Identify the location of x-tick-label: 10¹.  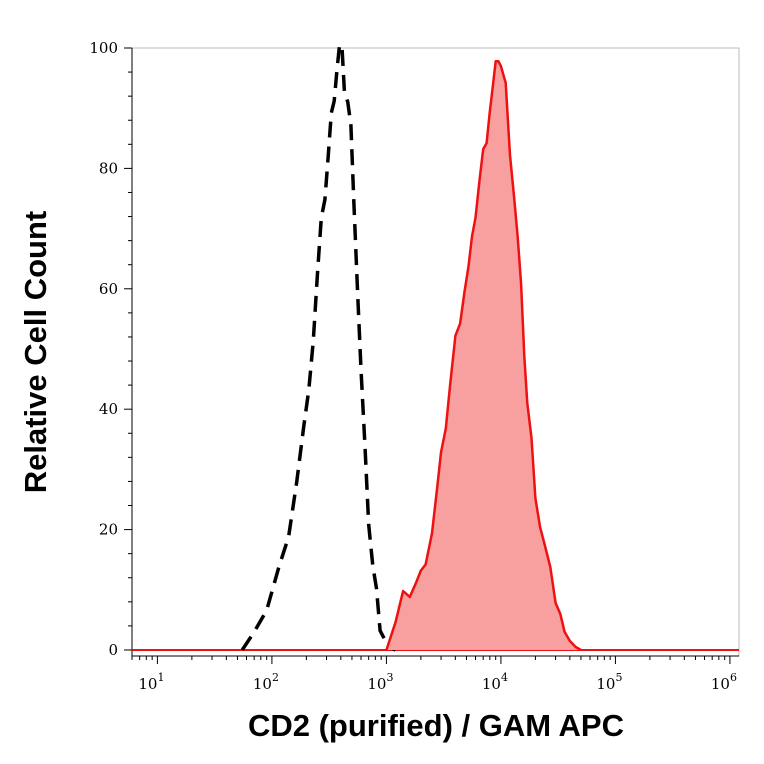
(151, 682).